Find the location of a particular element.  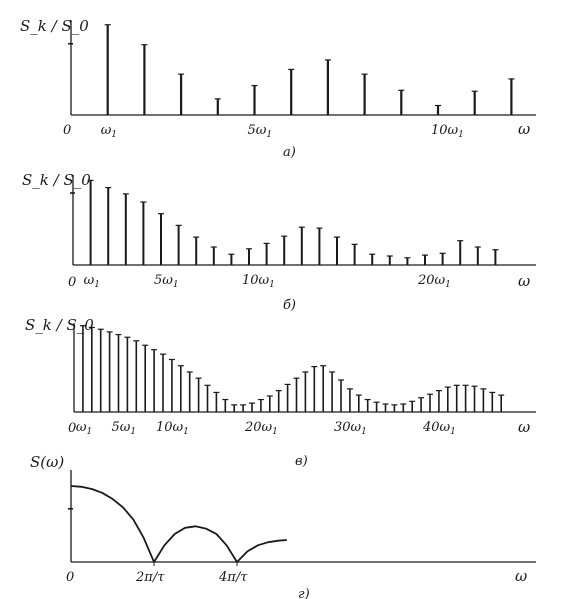

panel-d-x-label: ω is located at coordinates (521, 576).